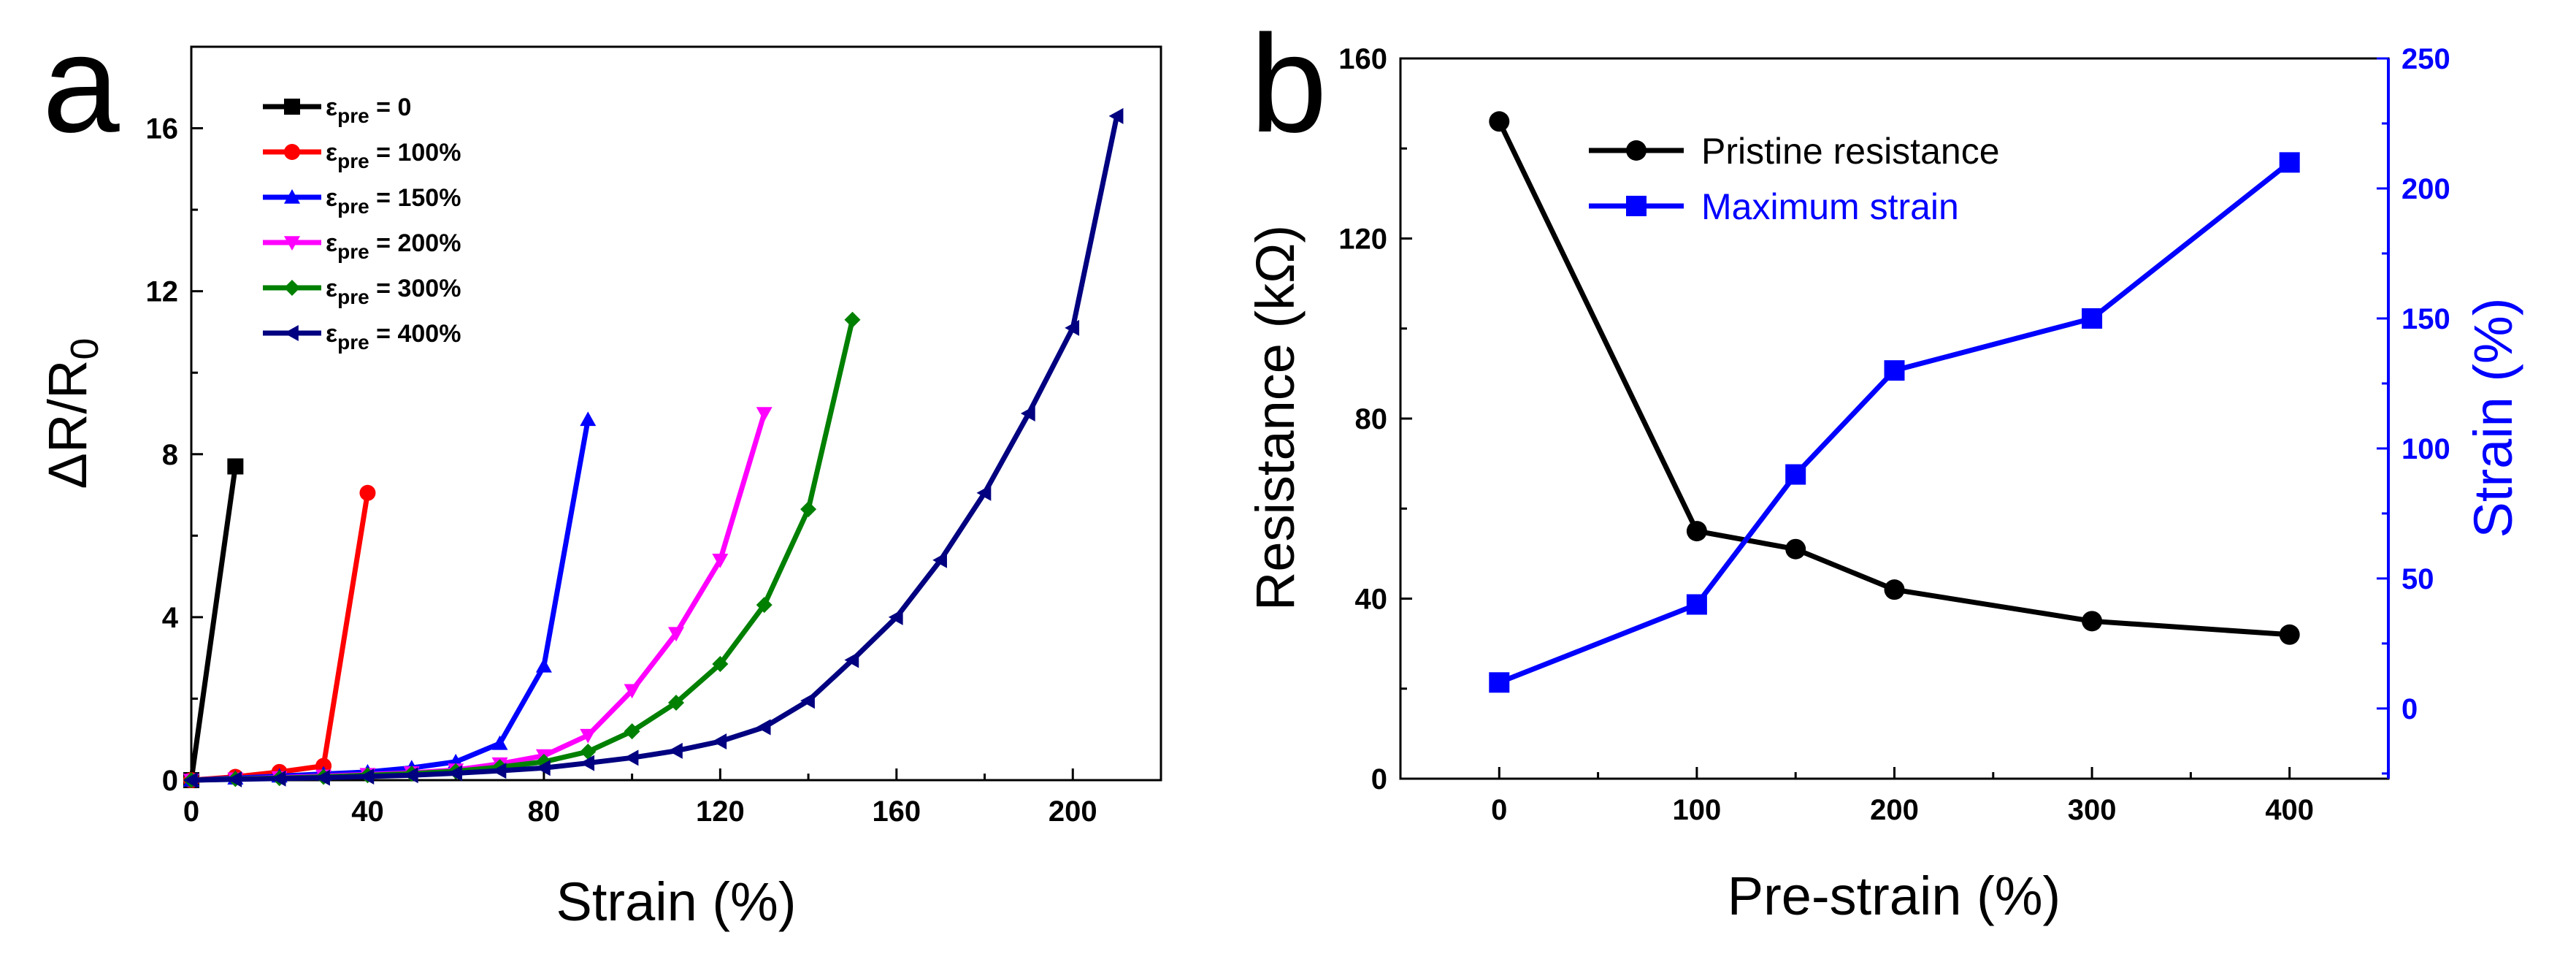  I want to click on legend-item: εpre = 100%, so click(362, 155).